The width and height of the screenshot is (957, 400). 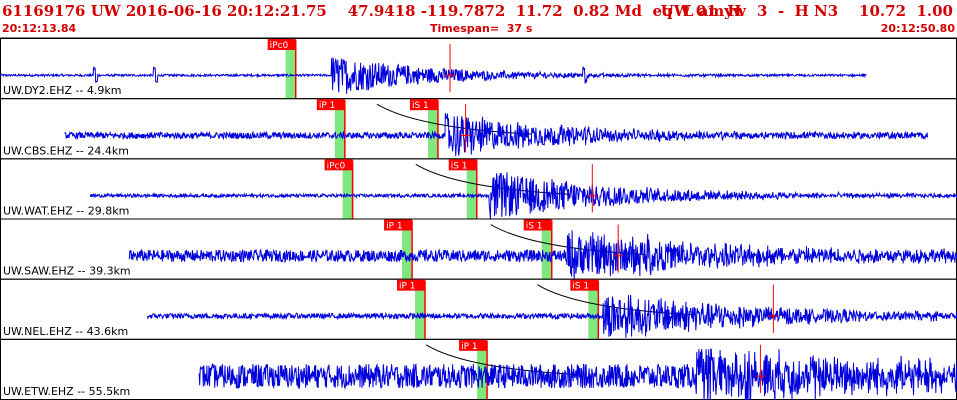 I want to click on timespan-label: Timespan= 37 s, so click(x=481, y=28).